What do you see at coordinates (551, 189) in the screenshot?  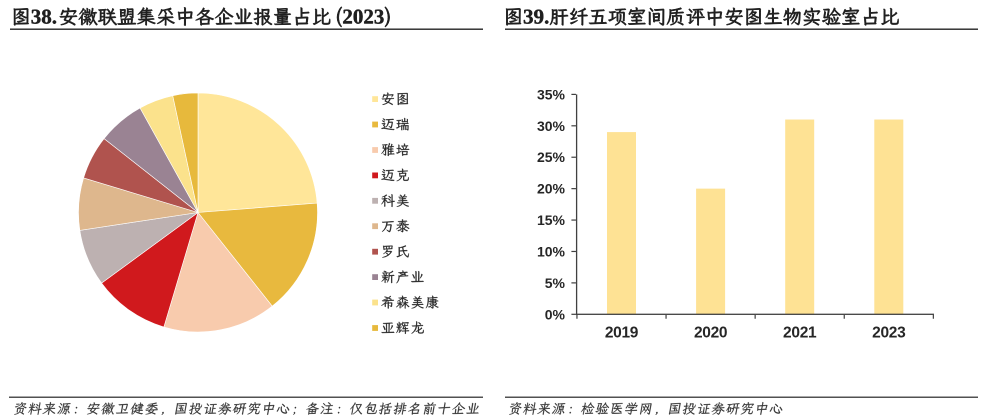 I see `svg-text: 20%` at bounding box center [551, 189].